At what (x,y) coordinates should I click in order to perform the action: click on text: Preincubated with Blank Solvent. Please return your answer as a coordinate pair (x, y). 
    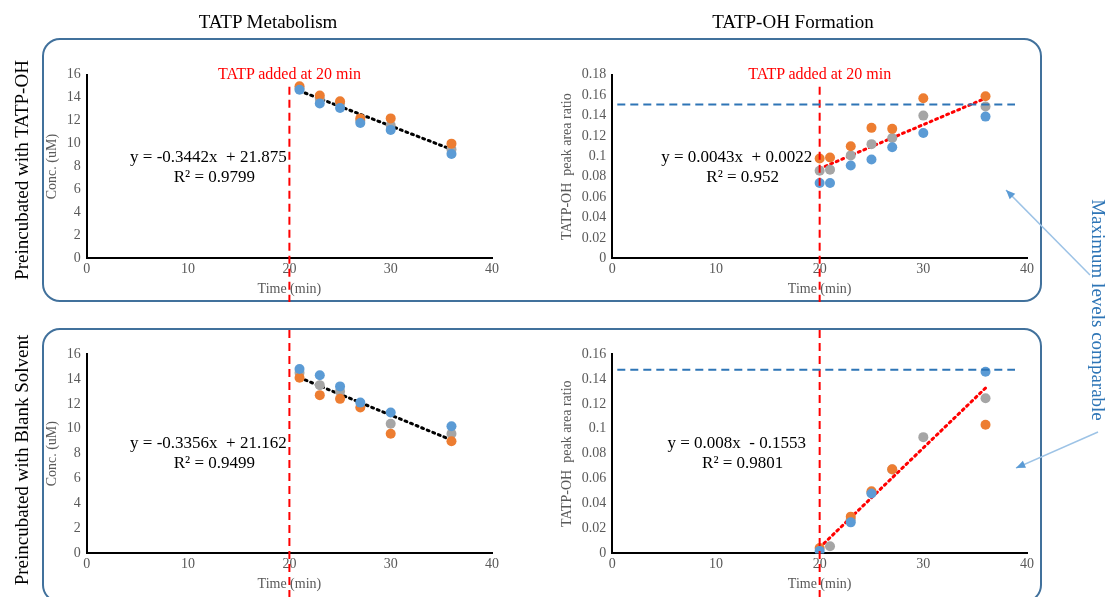
    Looking at the image, I should click on (21, 460).